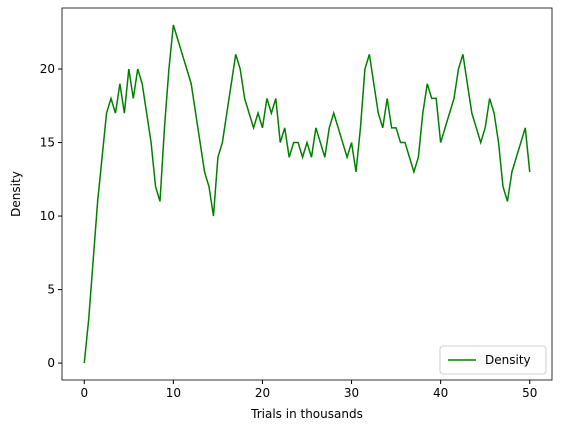 The width and height of the screenshot is (563, 432). I want to click on x-tick-label: 50, so click(529, 393).